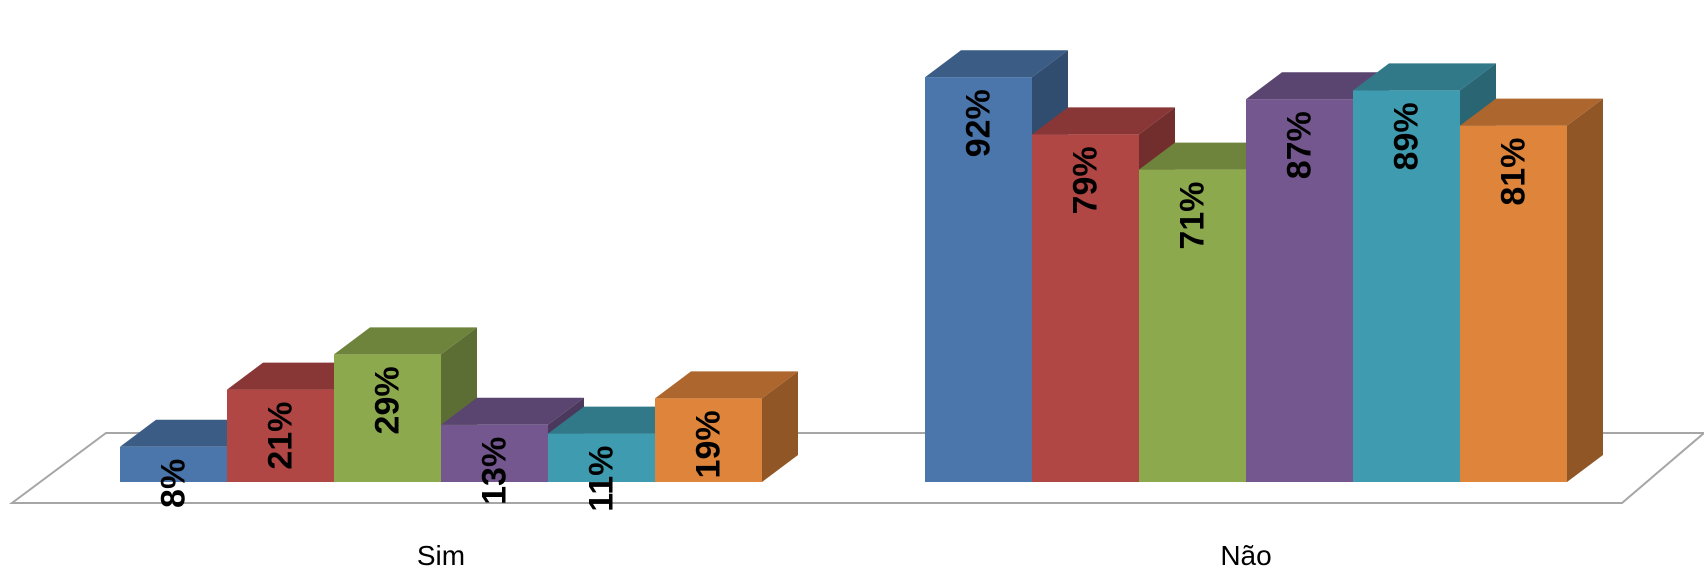  I want to click on data-label: 87%, so click(1299, 145).